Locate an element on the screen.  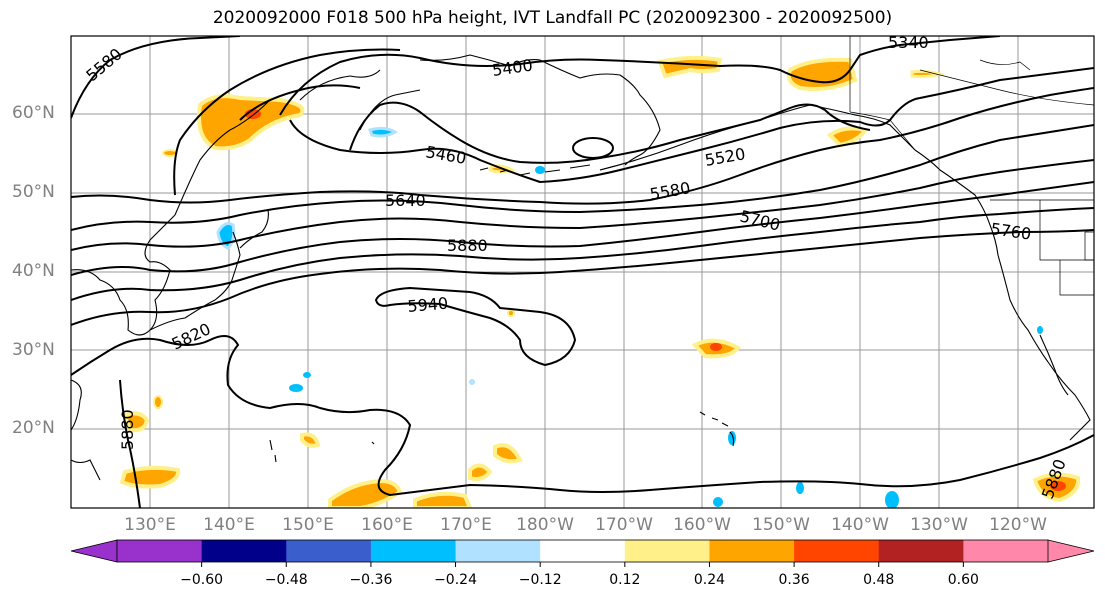
colorbar-tick-label: −0.12 is located at coordinates (540, 580).